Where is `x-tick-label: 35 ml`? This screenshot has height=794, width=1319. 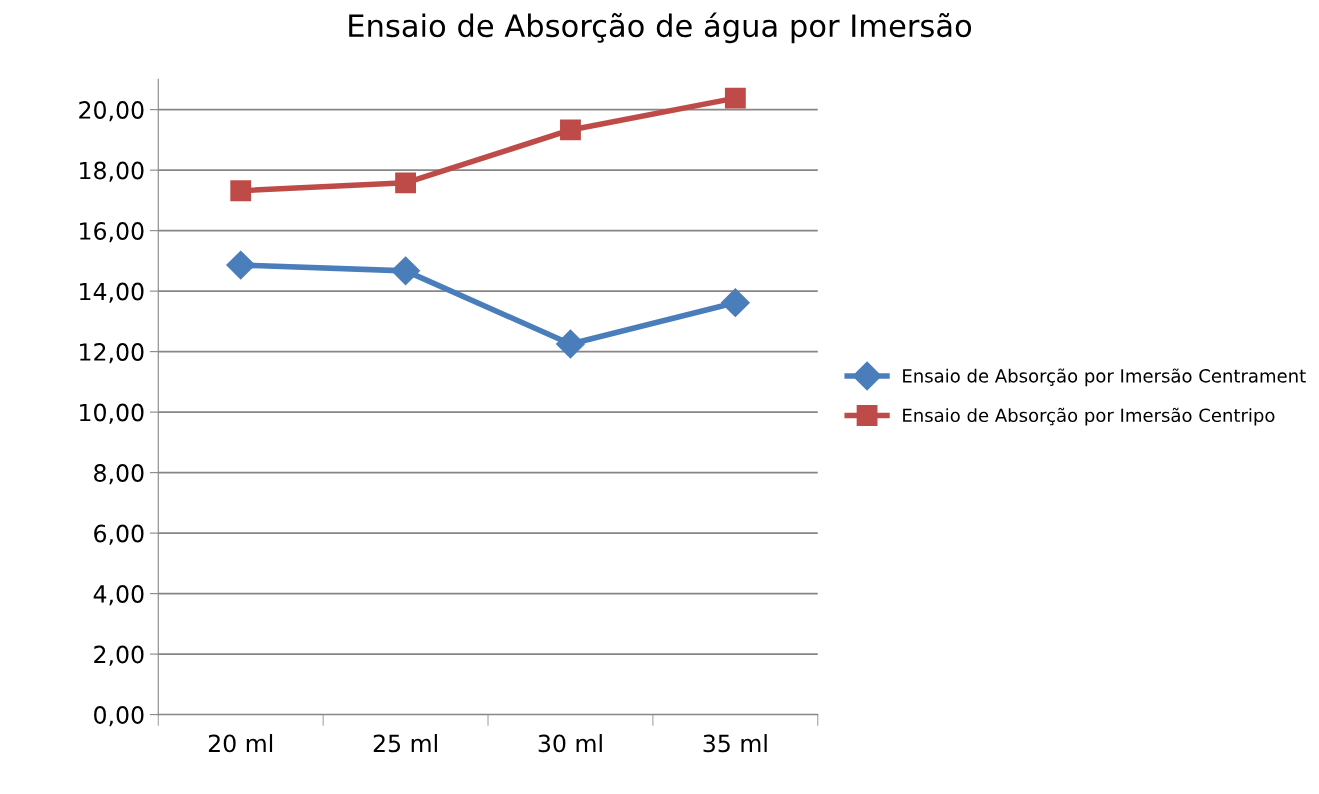 x-tick-label: 35 ml is located at coordinates (735, 743).